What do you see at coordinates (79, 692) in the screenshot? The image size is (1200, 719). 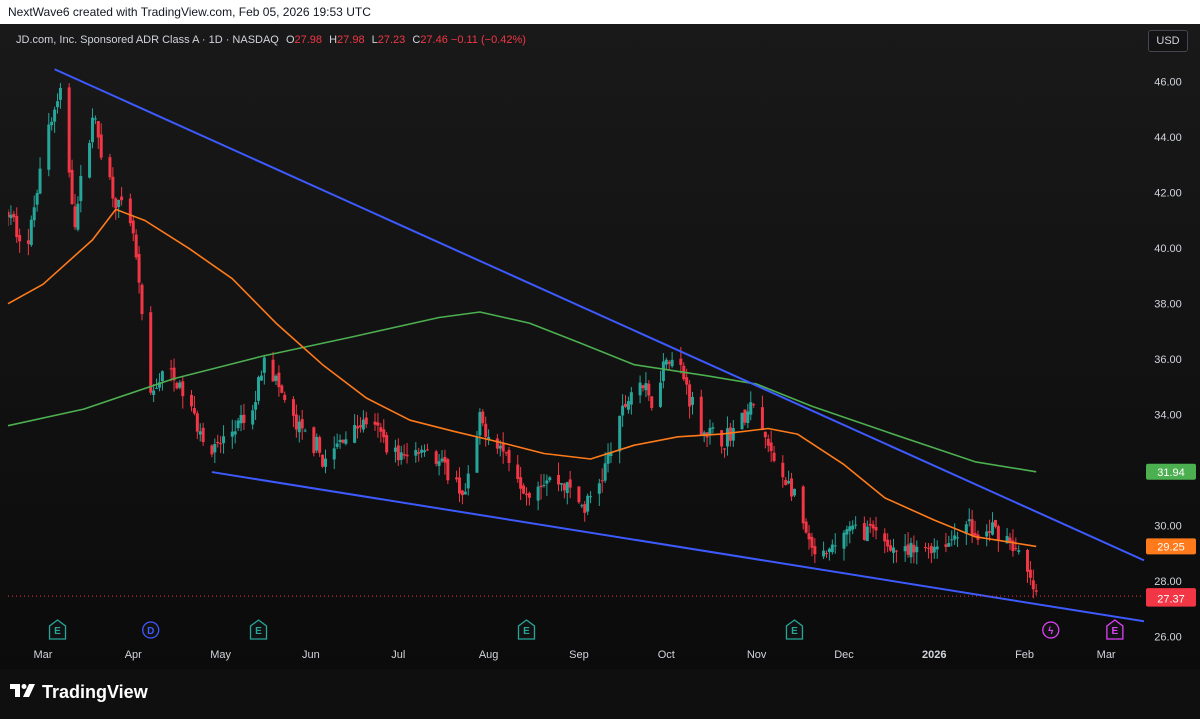 I see `tradingview-logo: TradingView` at bounding box center [79, 692].